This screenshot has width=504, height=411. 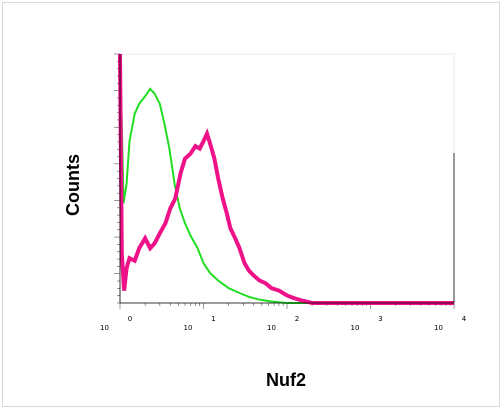 I want to click on x-tick-label-exponent: 4, so click(x=464, y=319).